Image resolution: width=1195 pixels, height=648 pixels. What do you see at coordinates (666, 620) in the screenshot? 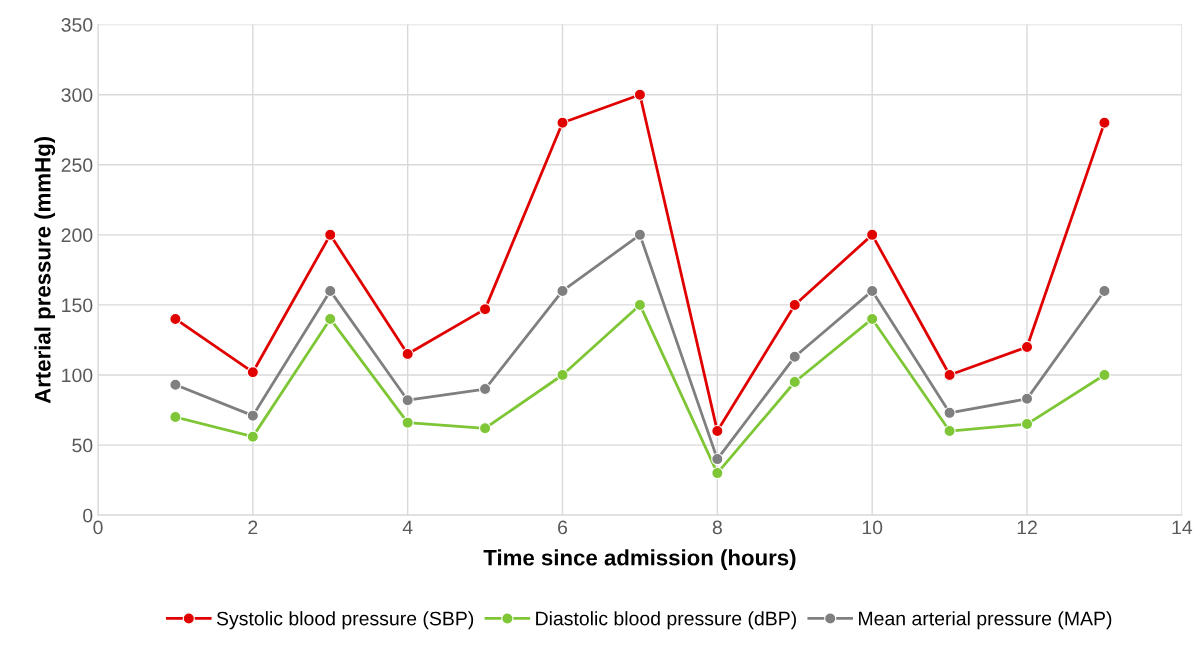
I see `legend-label: Diastolic blood pressure (dBP)` at bounding box center [666, 620].